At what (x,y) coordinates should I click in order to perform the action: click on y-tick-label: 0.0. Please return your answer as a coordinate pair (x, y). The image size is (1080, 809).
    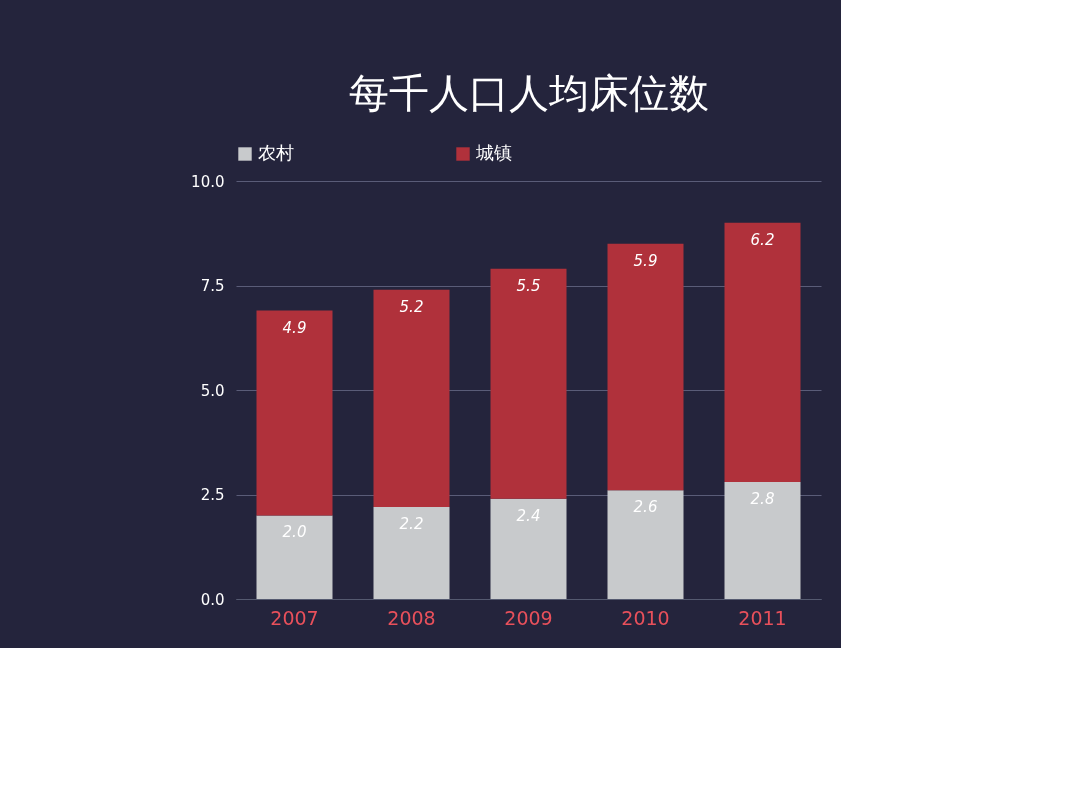
    Looking at the image, I should click on (212, 599).